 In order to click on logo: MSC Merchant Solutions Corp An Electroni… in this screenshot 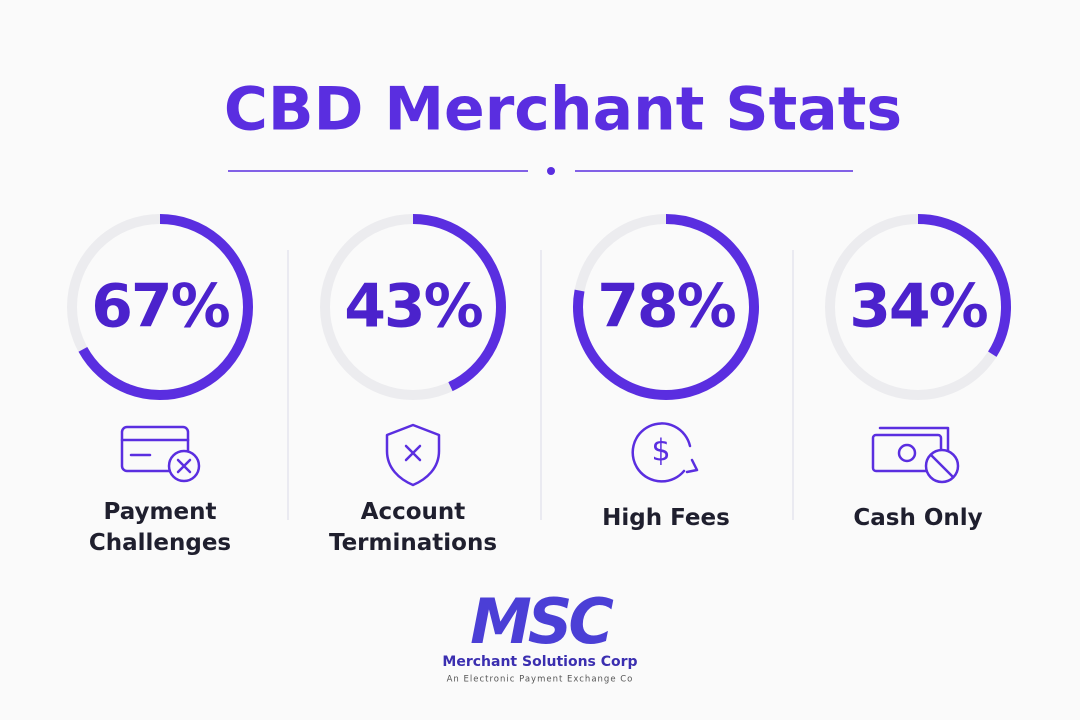, I will do `click(539, 634)`.